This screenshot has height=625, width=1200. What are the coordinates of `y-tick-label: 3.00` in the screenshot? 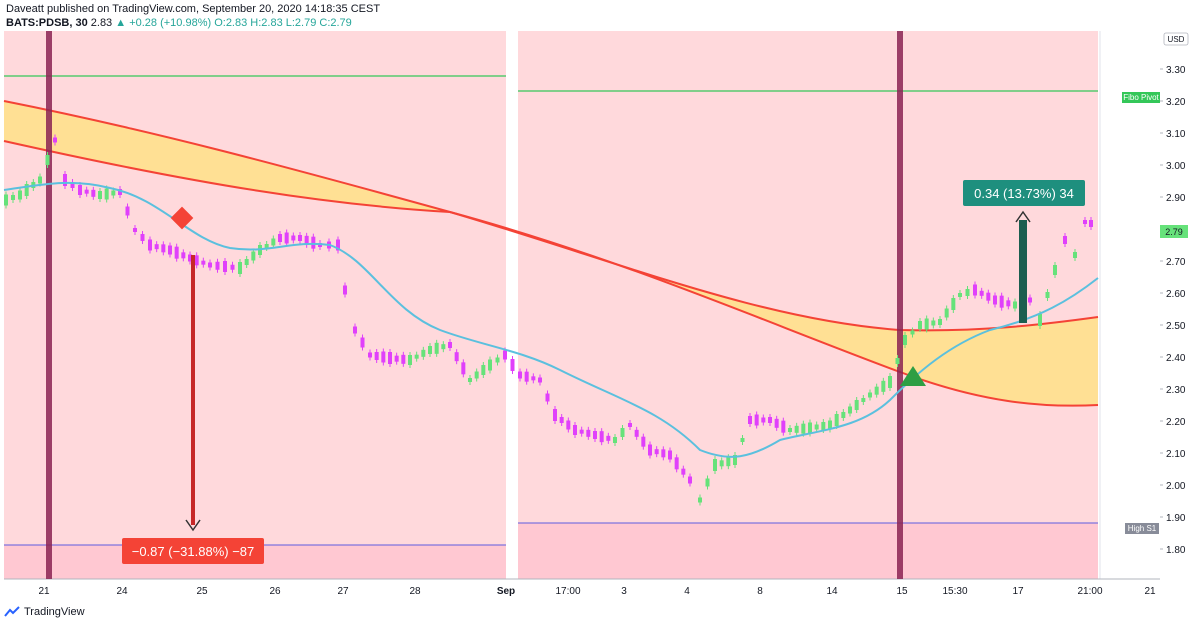 It's located at (1176, 166).